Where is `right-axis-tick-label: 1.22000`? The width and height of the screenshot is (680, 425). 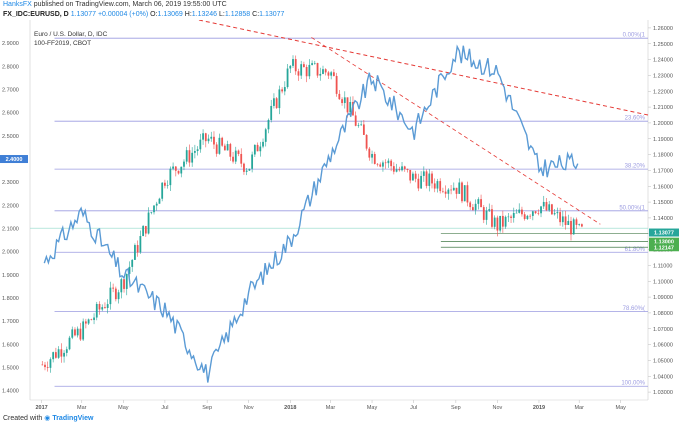 right-axis-tick-label: 1.22000 is located at coordinates (663, 92).